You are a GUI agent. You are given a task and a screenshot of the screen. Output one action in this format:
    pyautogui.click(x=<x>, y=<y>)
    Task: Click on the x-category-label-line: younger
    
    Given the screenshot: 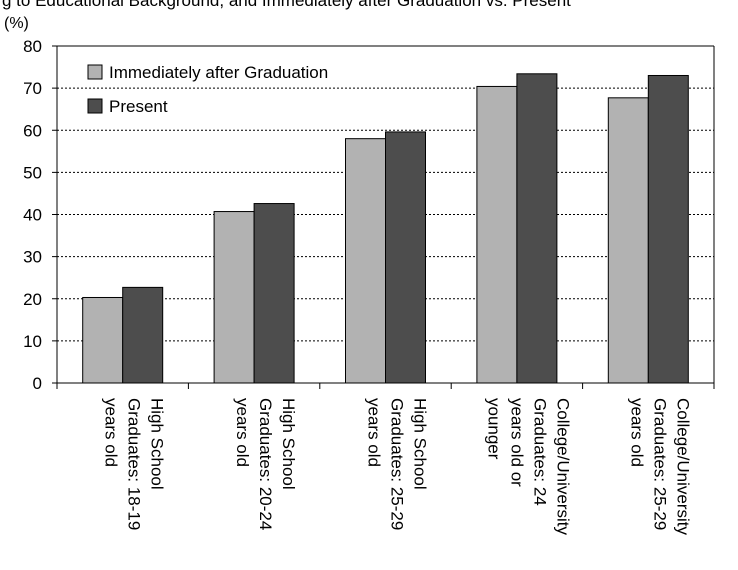 What is the action you would take?
    pyautogui.click(x=493, y=429)
    